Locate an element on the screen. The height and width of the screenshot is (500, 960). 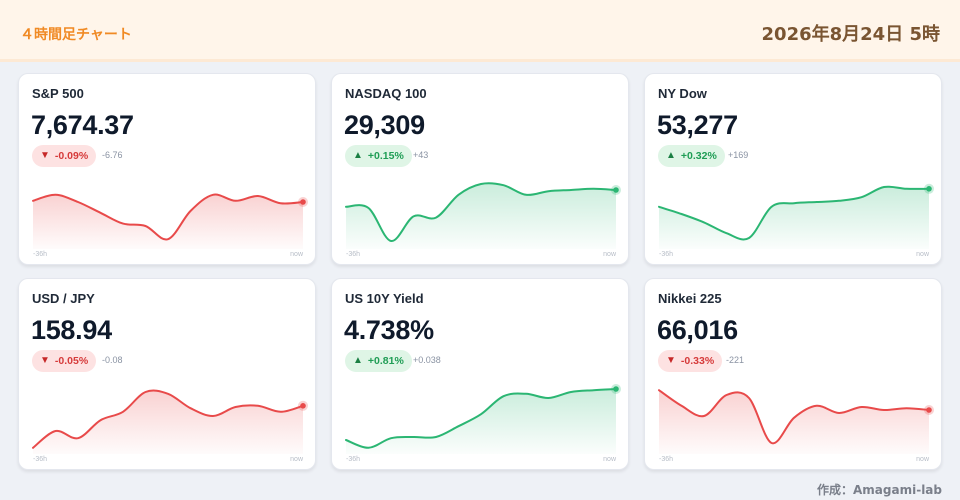
card-name: NY Dow is located at coordinates (682, 93).